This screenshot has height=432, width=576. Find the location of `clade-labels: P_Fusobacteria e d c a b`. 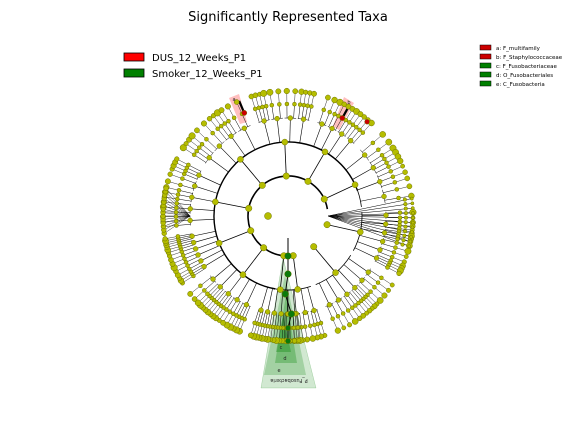

clade-labels: P_Fusobacteria e d c a b is located at coordinates (291, 240).